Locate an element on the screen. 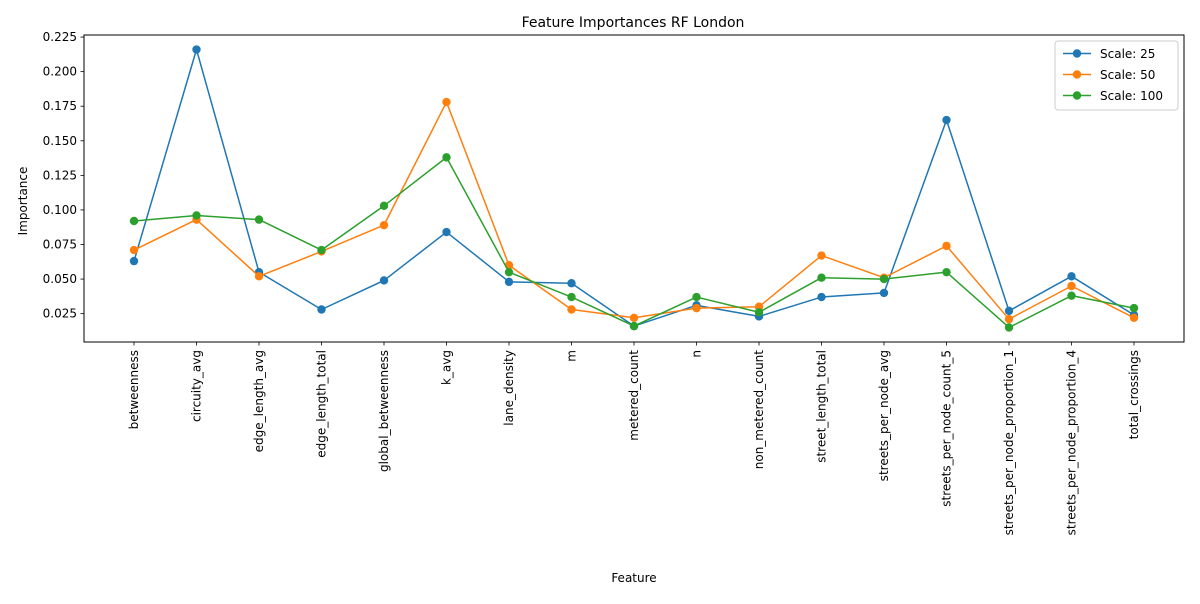 This screenshot has height=604, width=1200. y-tick-label: 0.225 is located at coordinates (60, 37).